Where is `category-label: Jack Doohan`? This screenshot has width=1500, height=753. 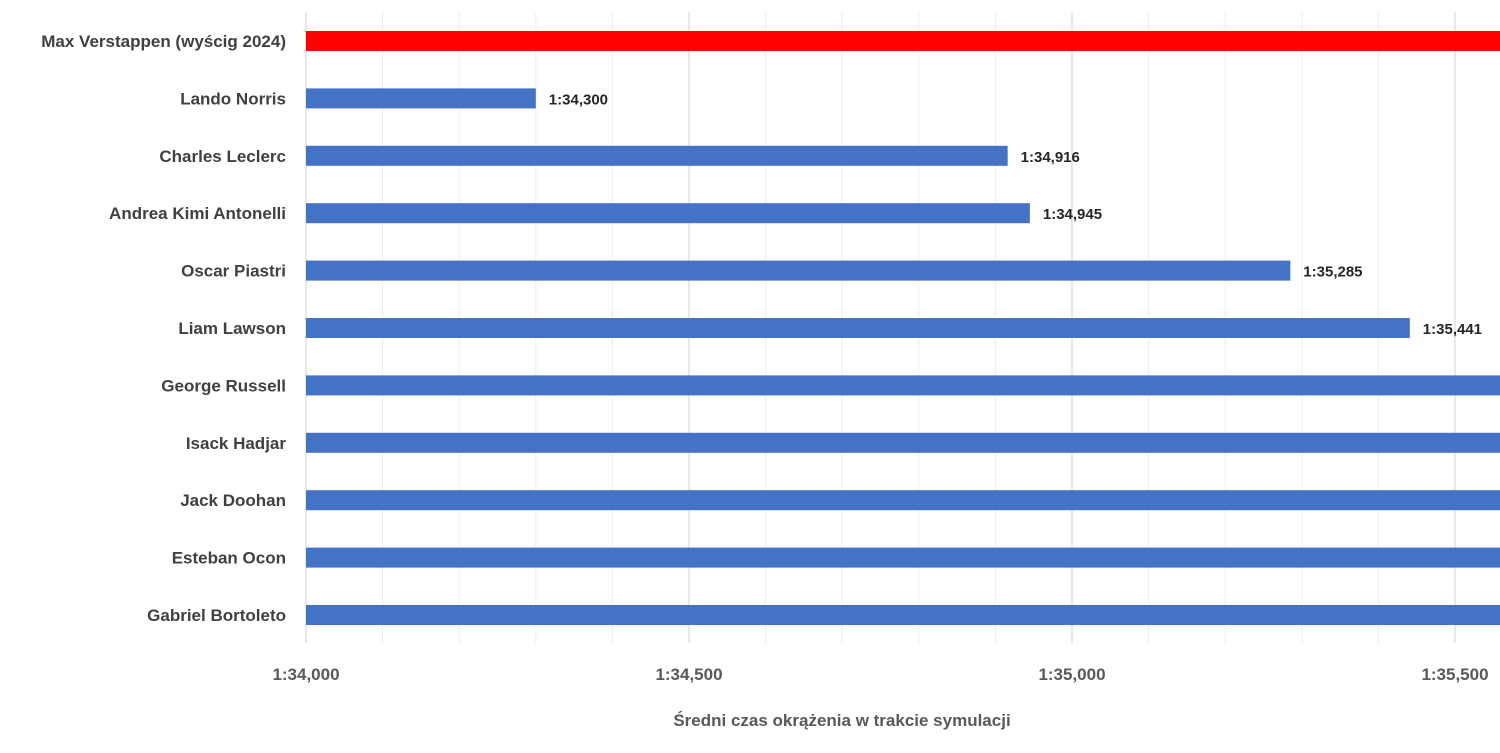 category-label: Jack Doohan is located at coordinates (233, 500).